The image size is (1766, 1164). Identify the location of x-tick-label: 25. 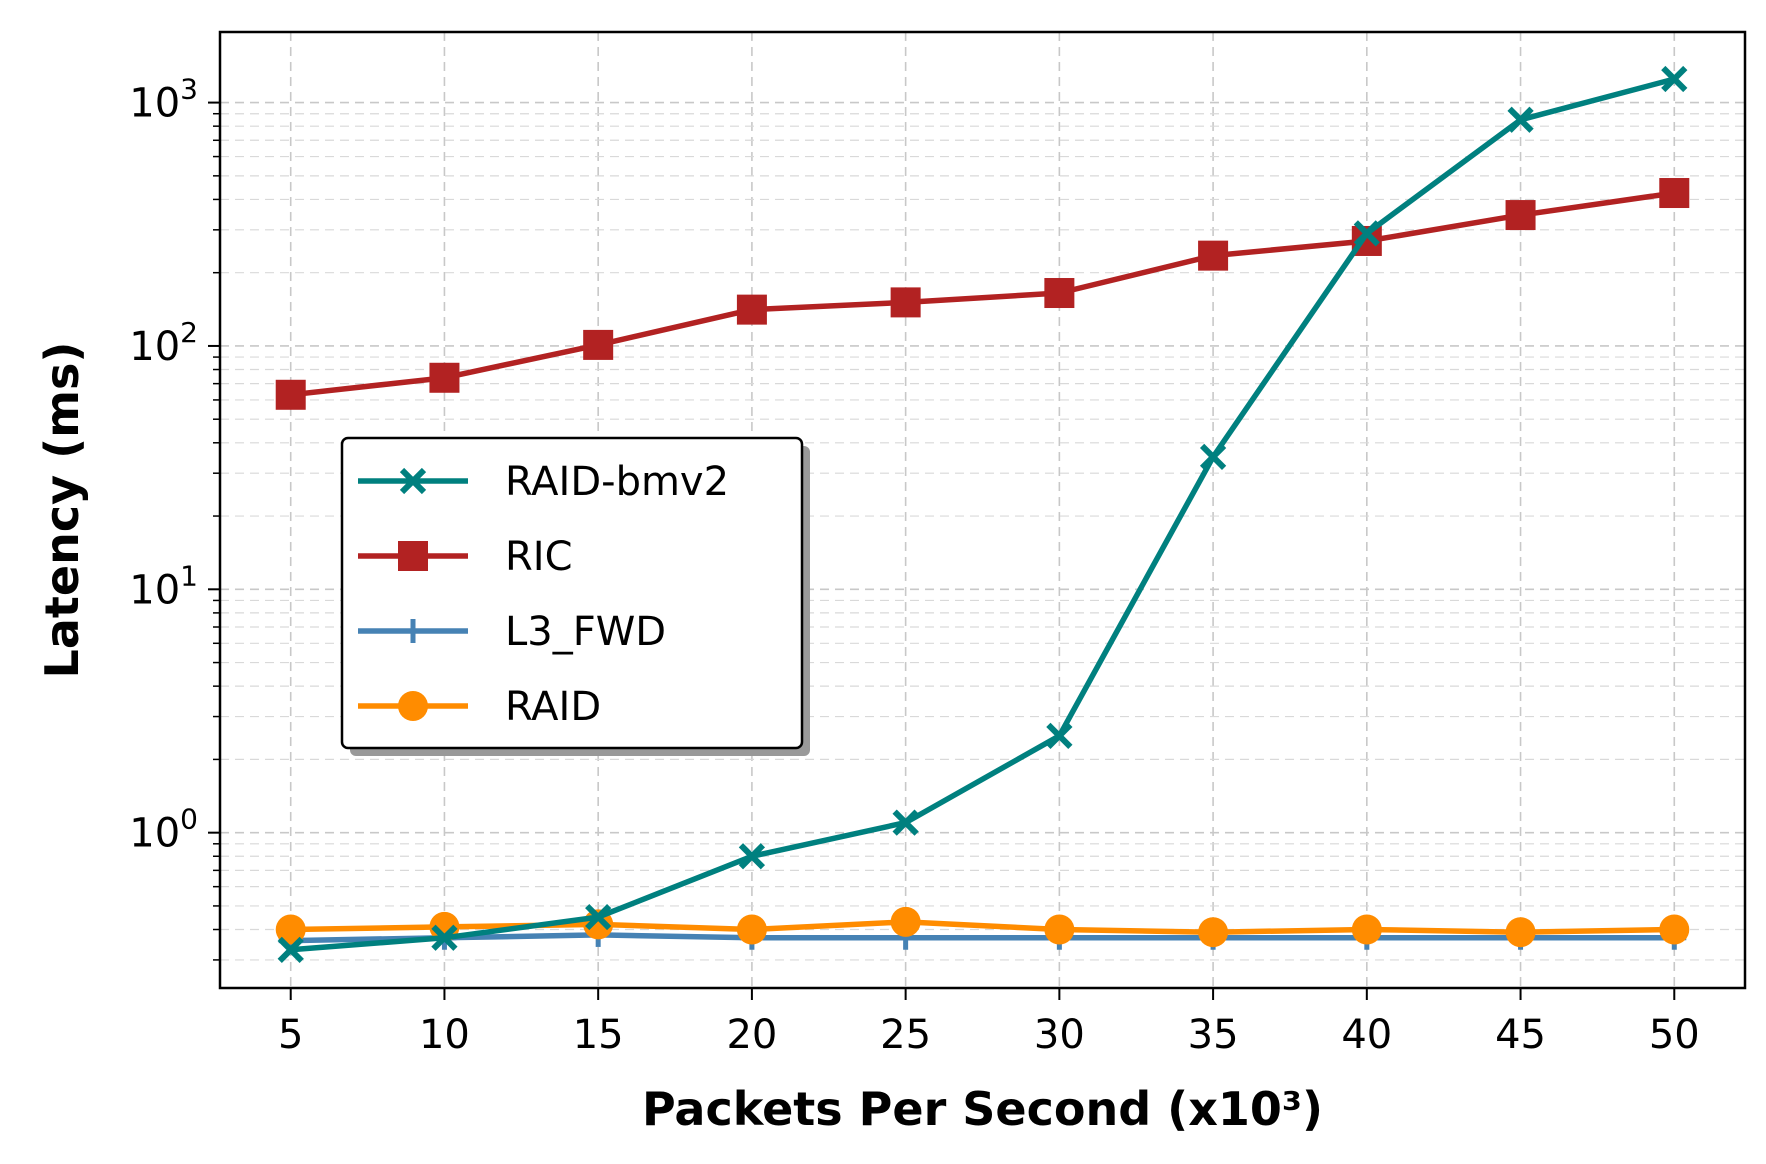
(905, 1035).